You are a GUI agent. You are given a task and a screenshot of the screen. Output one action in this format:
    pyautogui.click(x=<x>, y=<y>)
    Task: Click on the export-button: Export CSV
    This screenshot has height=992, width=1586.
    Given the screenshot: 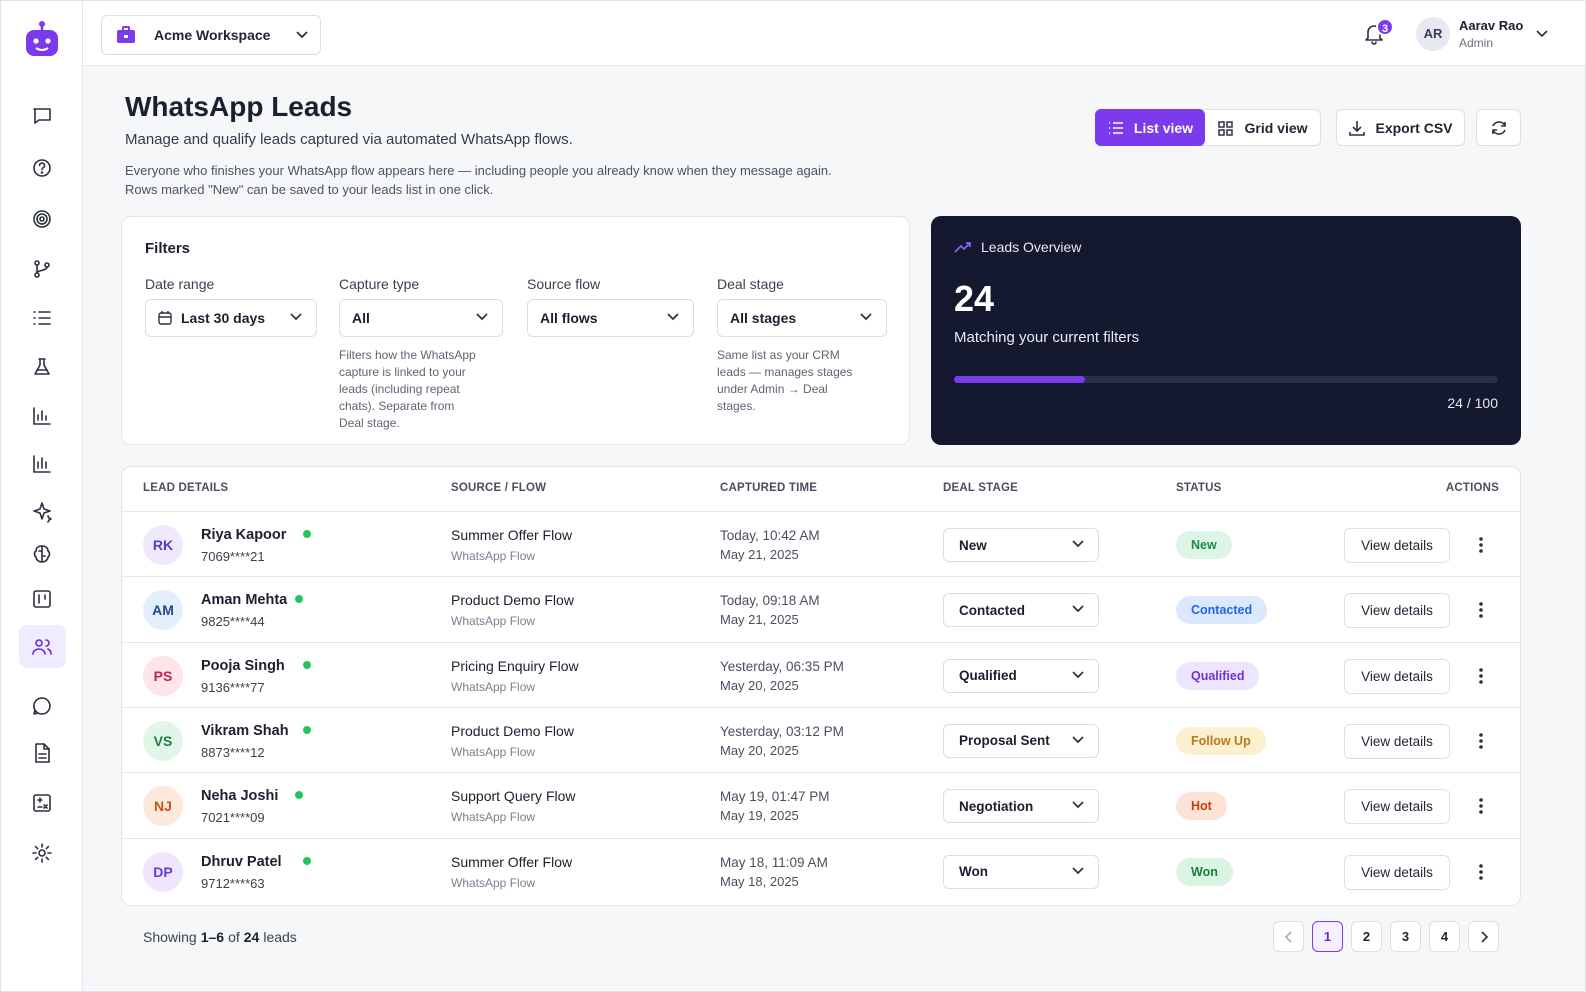 What is the action you would take?
    pyautogui.click(x=1400, y=127)
    